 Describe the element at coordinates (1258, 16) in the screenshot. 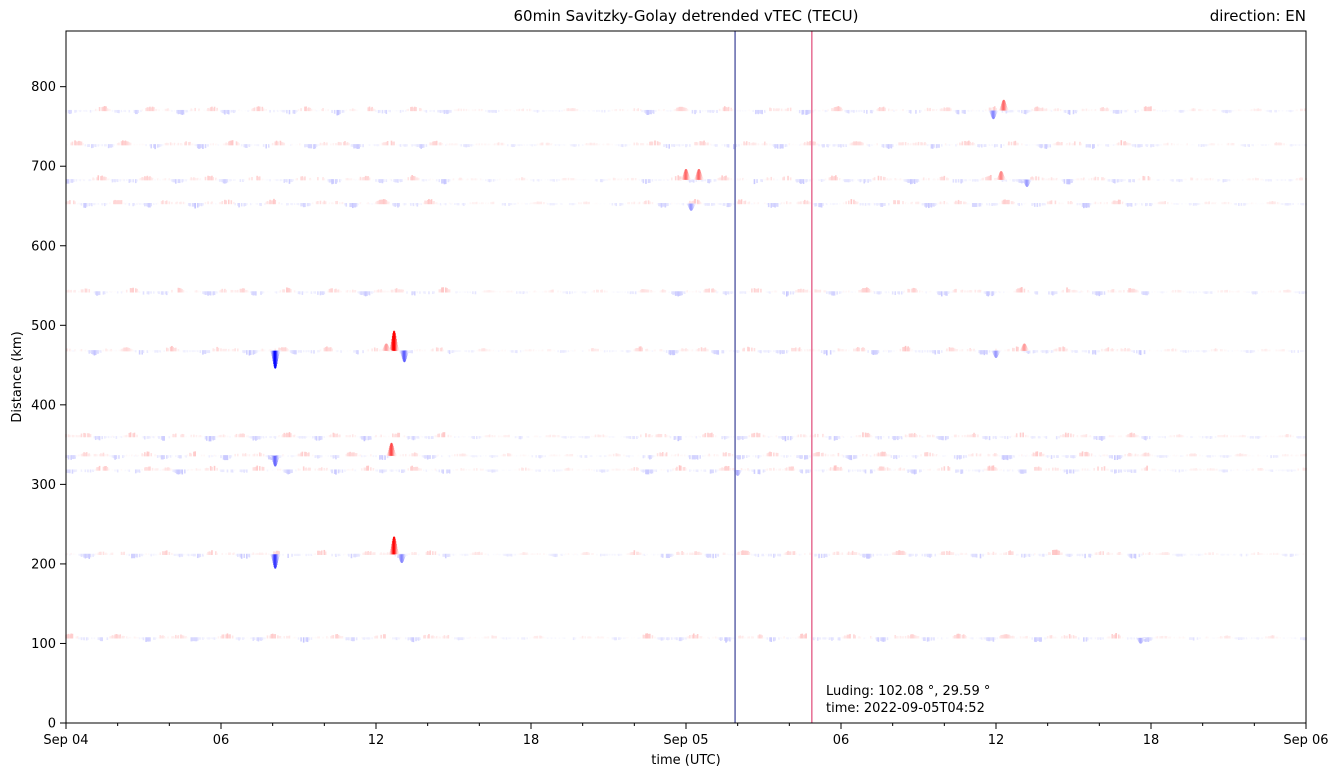

I see `direction-label: direction: EN` at that location.